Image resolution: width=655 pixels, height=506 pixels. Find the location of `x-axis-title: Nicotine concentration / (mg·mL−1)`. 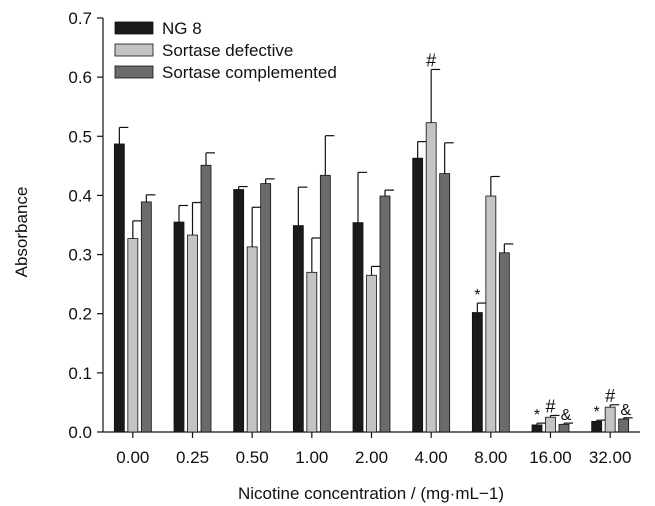

x-axis-title: Nicotine concentration / (mg·mL−1) is located at coordinates (371, 493).